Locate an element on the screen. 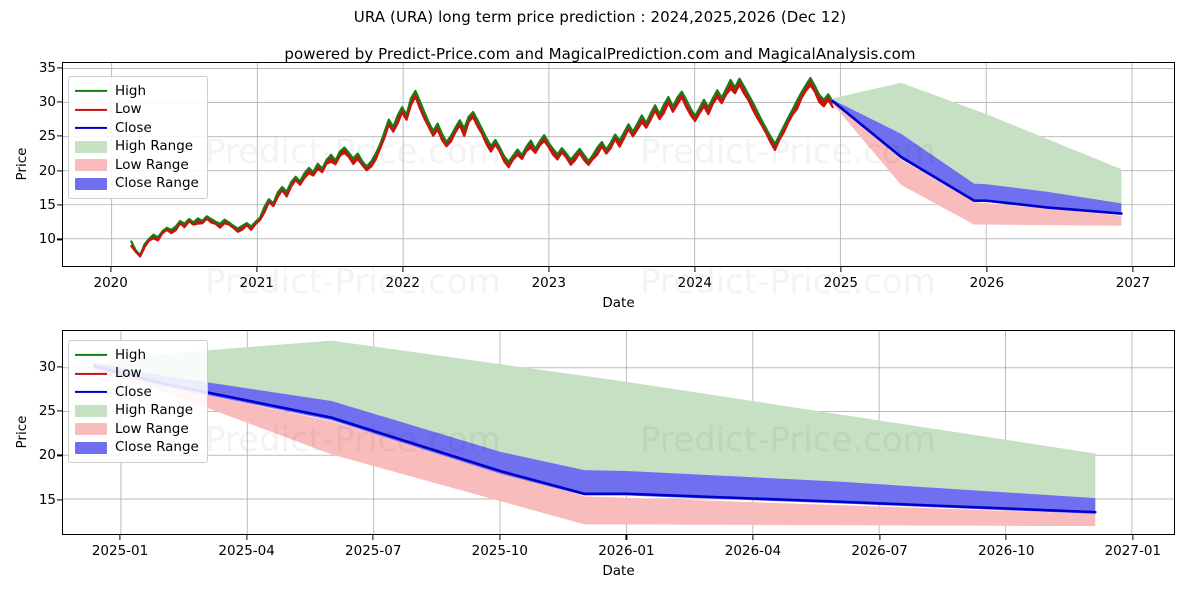 This screenshot has height=600, width=1200. x-tick-label: 2026-04 is located at coordinates (753, 551).